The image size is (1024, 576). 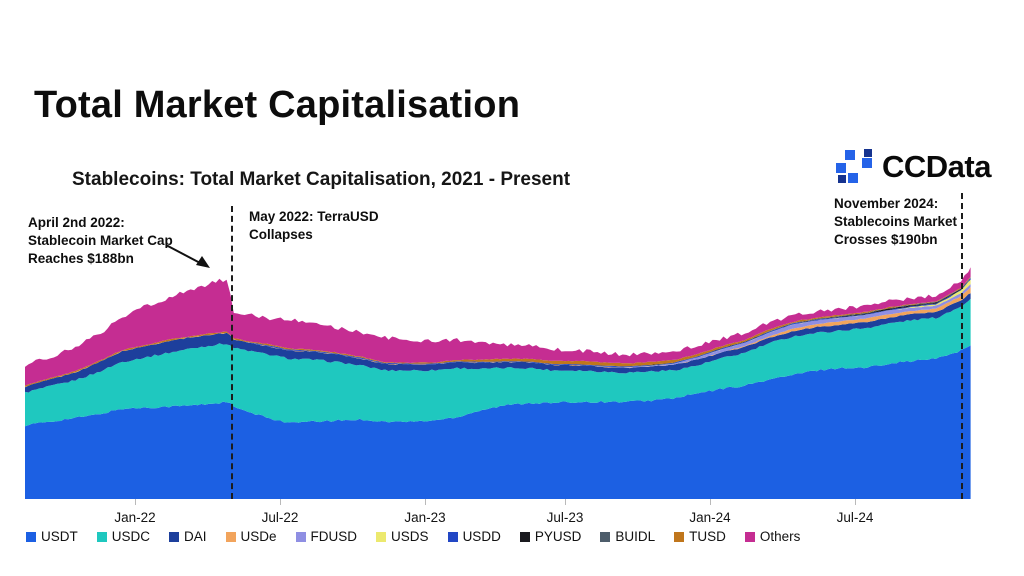 What do you see at coordinates (635, 536) in the screenshot?
I see `legend-label: BUIDL` at bounding box center [635, 536].